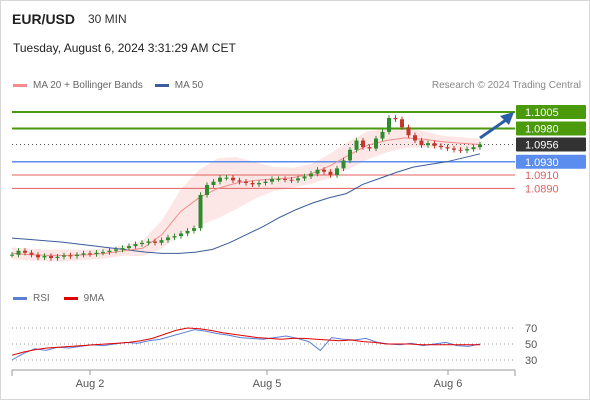  I want to click on interval-label: 30 MIN, so click(107, 19).